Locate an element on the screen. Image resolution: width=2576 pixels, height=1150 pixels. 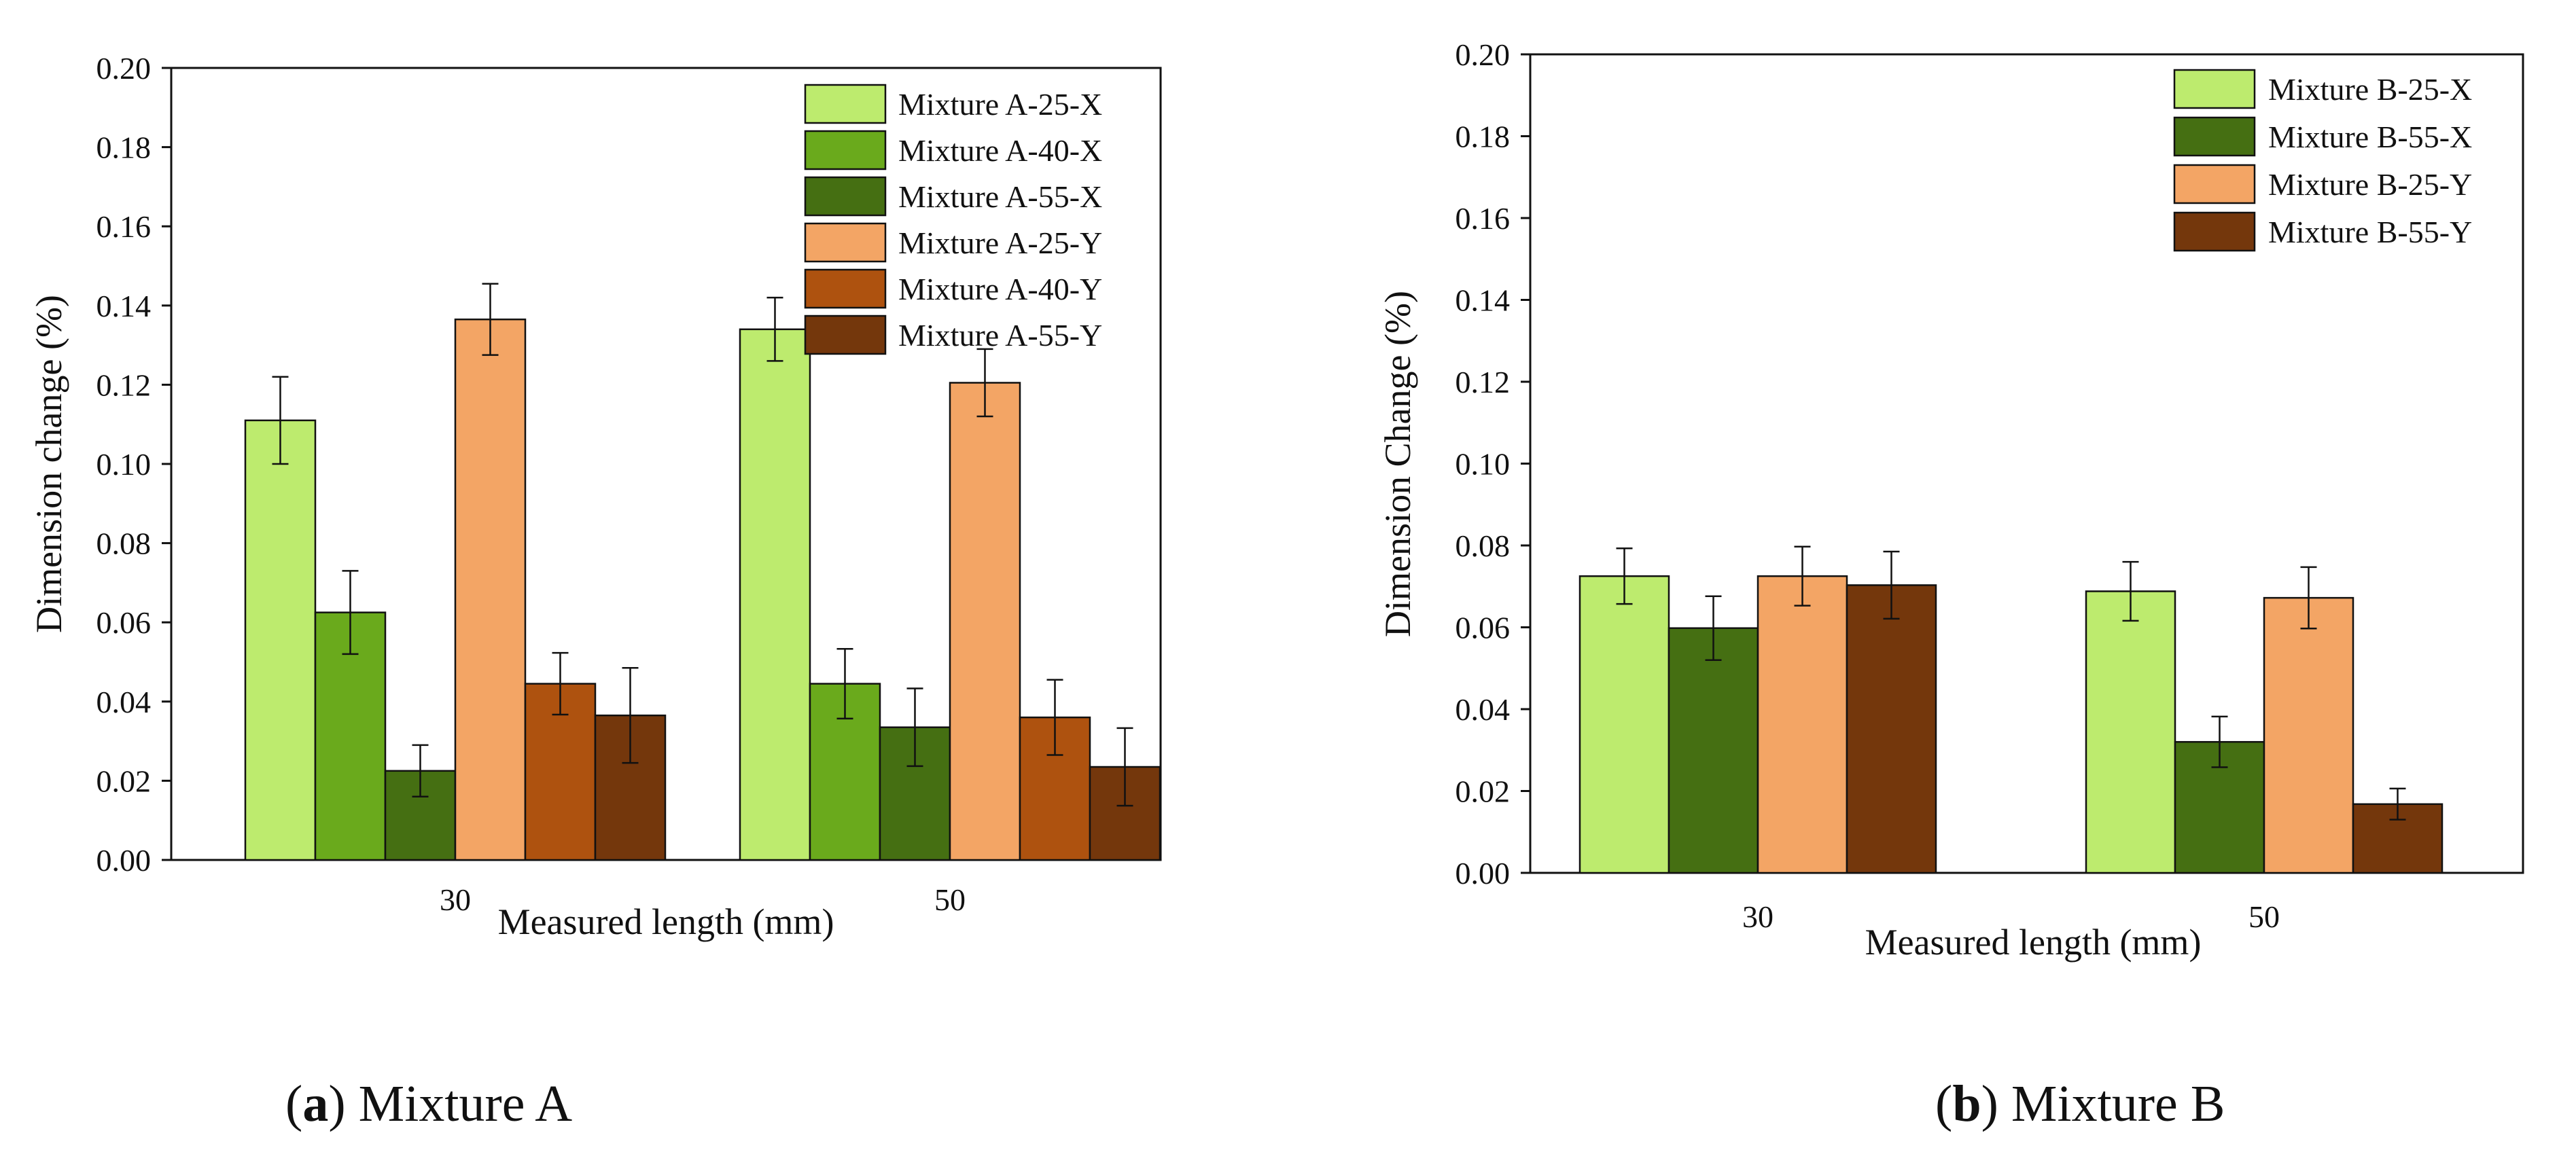
legend-label: Mixture B-55-X is located at coordinates (2370, 137).